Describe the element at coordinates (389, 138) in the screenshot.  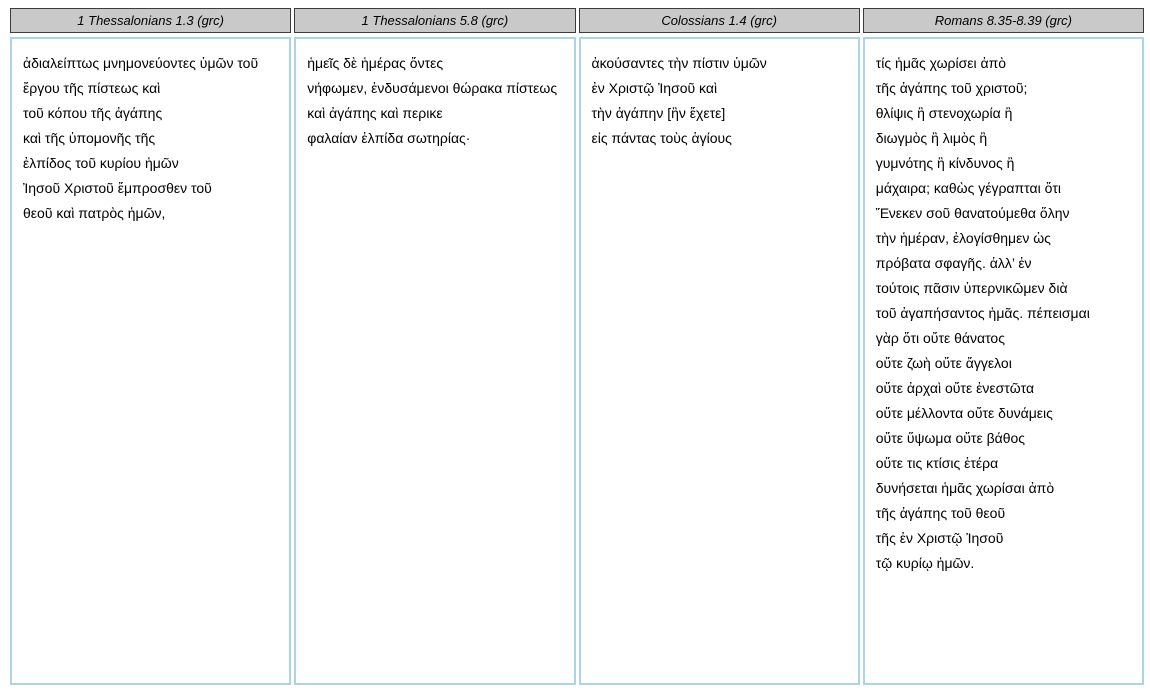
I see `text-line: φαλαίαν ἐλπίδα σωτηρίας·` at that location.